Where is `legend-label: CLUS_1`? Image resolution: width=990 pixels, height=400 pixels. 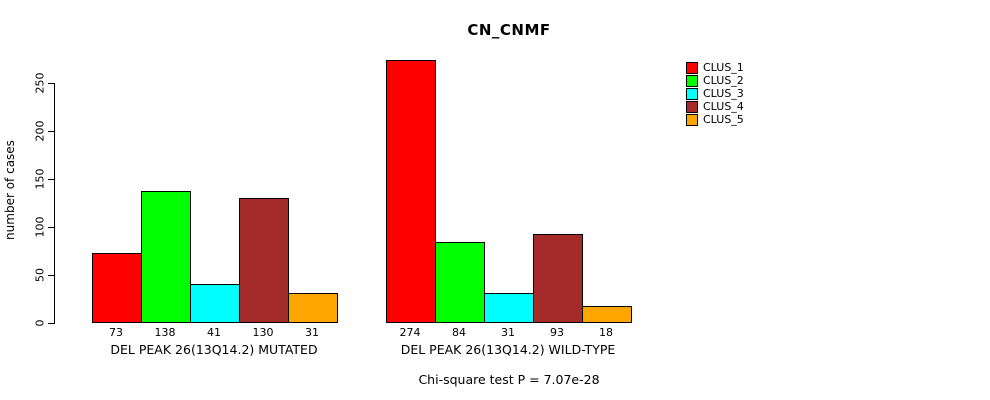
legend-label: CLUS_1 is located at coordinates (723, 67).